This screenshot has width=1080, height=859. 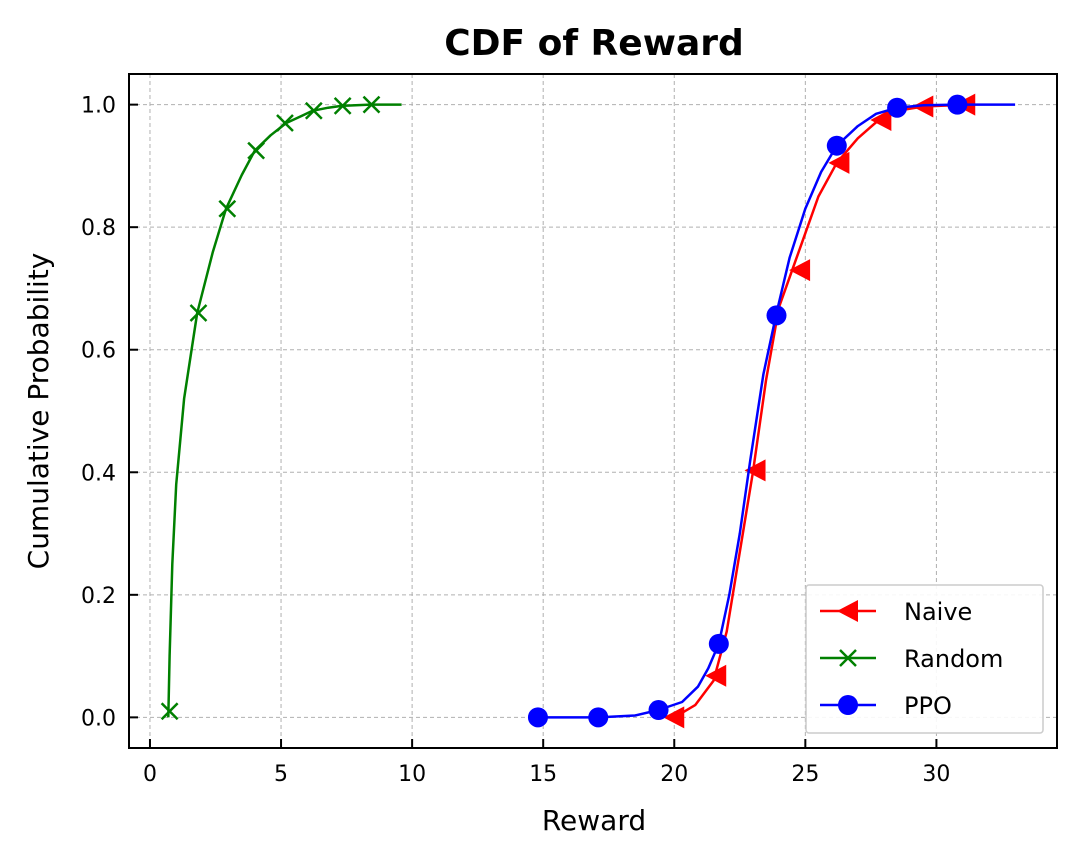 What do you see at coordinates (98, 351) in the screenshot?
I see `y-tick-label: 0.6` at bounding box center [98, 351].